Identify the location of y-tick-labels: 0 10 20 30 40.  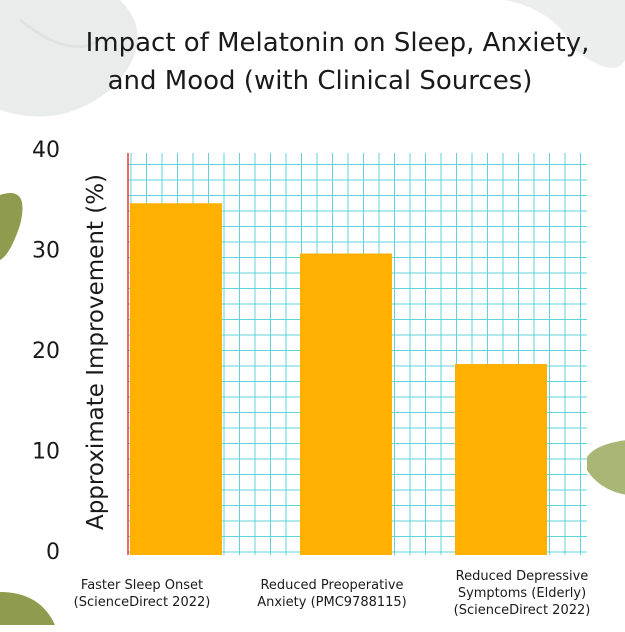
(46, 351).